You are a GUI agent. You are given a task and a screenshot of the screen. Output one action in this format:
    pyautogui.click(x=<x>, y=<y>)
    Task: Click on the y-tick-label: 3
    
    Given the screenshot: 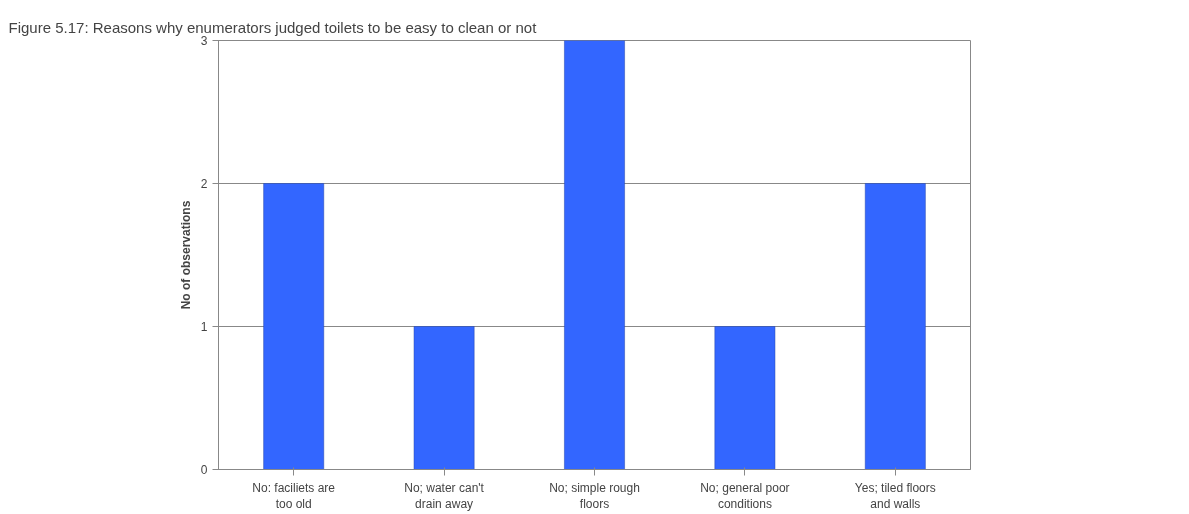 What is the action you would take?
    pyautogui.click(x=204, y=41)
    